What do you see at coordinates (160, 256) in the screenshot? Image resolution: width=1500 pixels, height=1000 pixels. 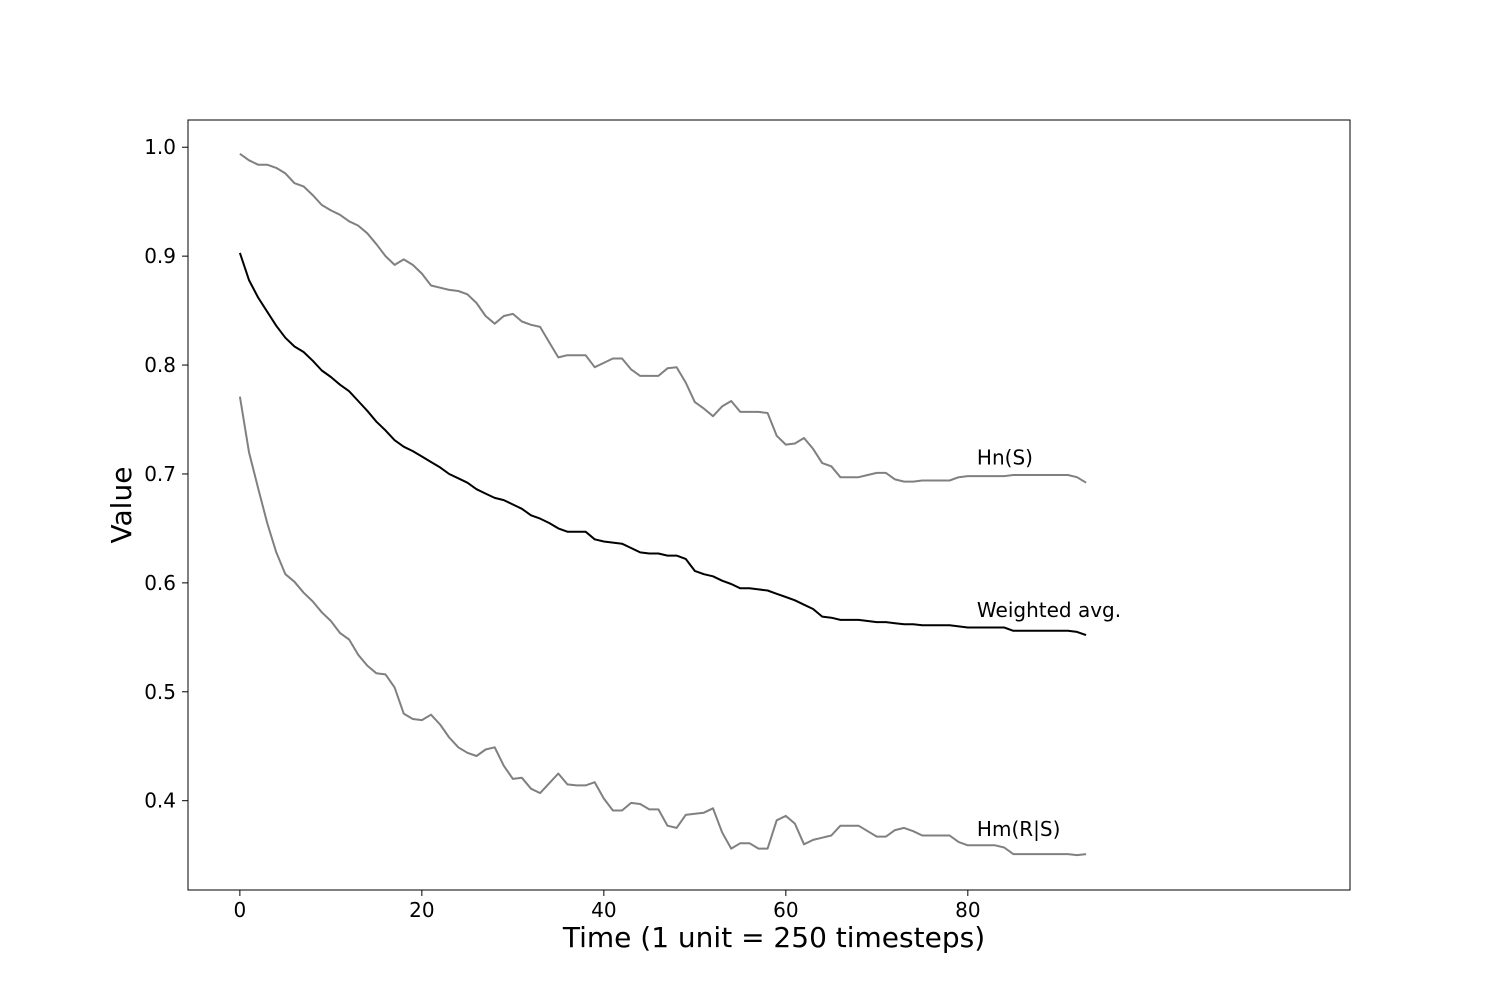 I see `y-tick-label: 0.9` at bounding box center [160, 256].